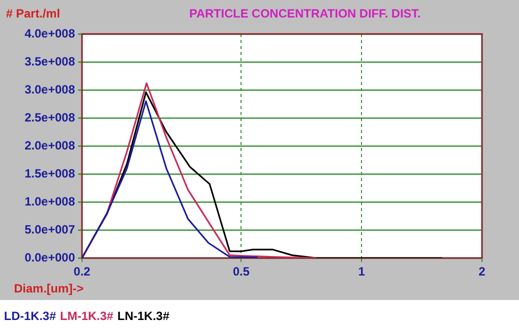  What do you see at coordinates (362, 271) in the screenshot?
I see `x-tick-label: 1` at bounding box center [362, 271].